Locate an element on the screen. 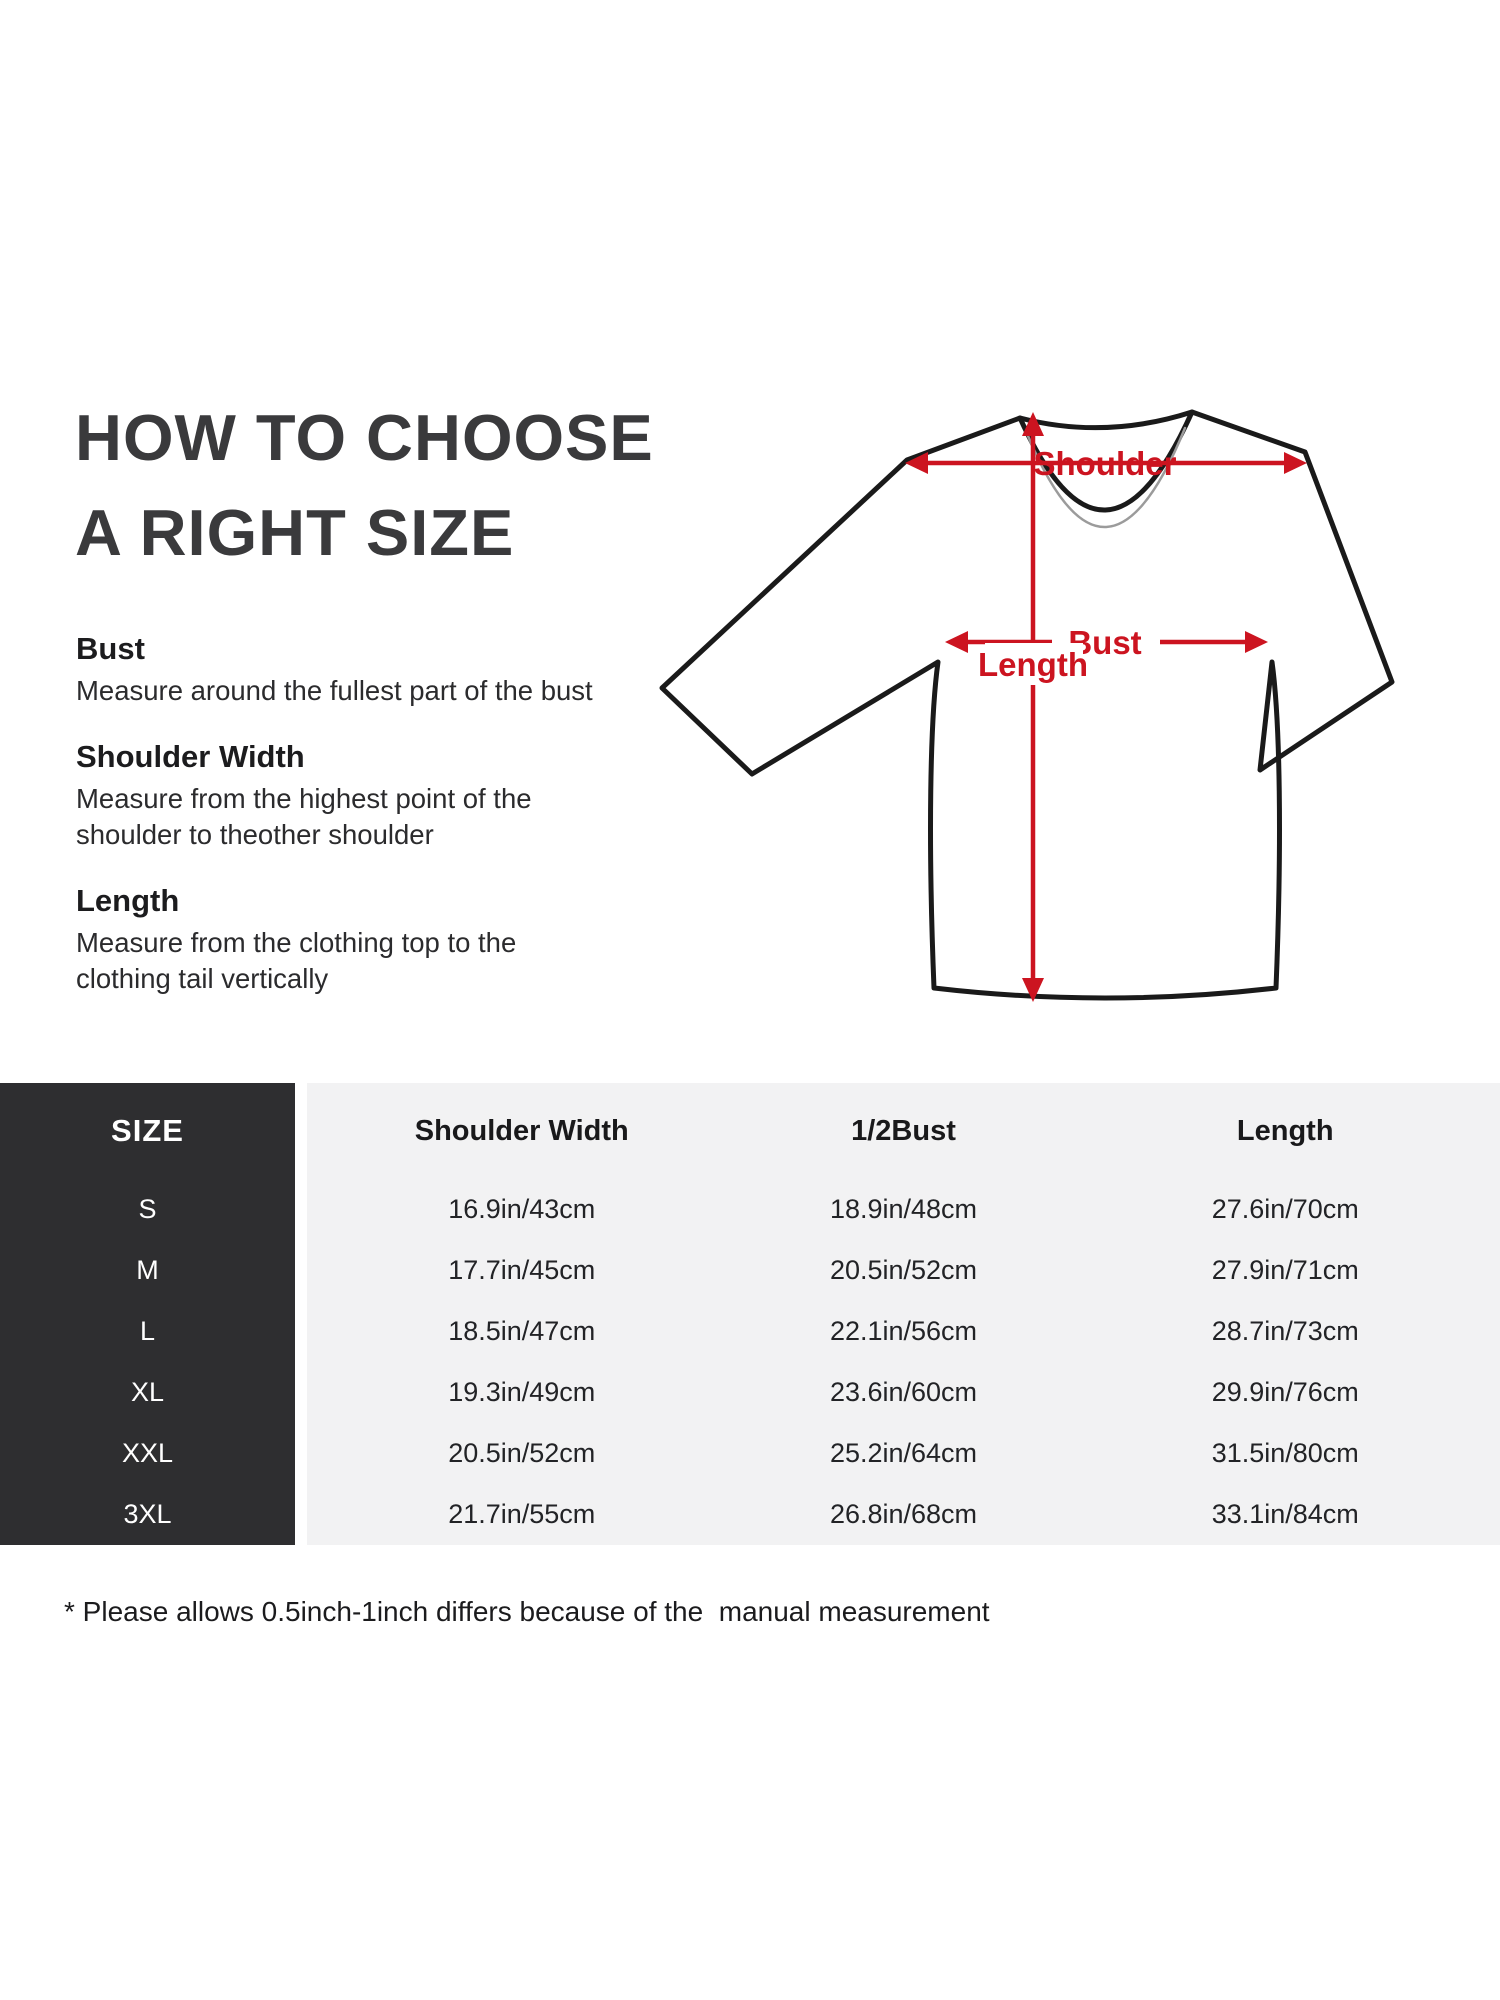 The width and height of the screenshot is (1500, 2000). table-header-row: Shoulder Width 1/2Bust Length is located at coordinates (903, 1131).